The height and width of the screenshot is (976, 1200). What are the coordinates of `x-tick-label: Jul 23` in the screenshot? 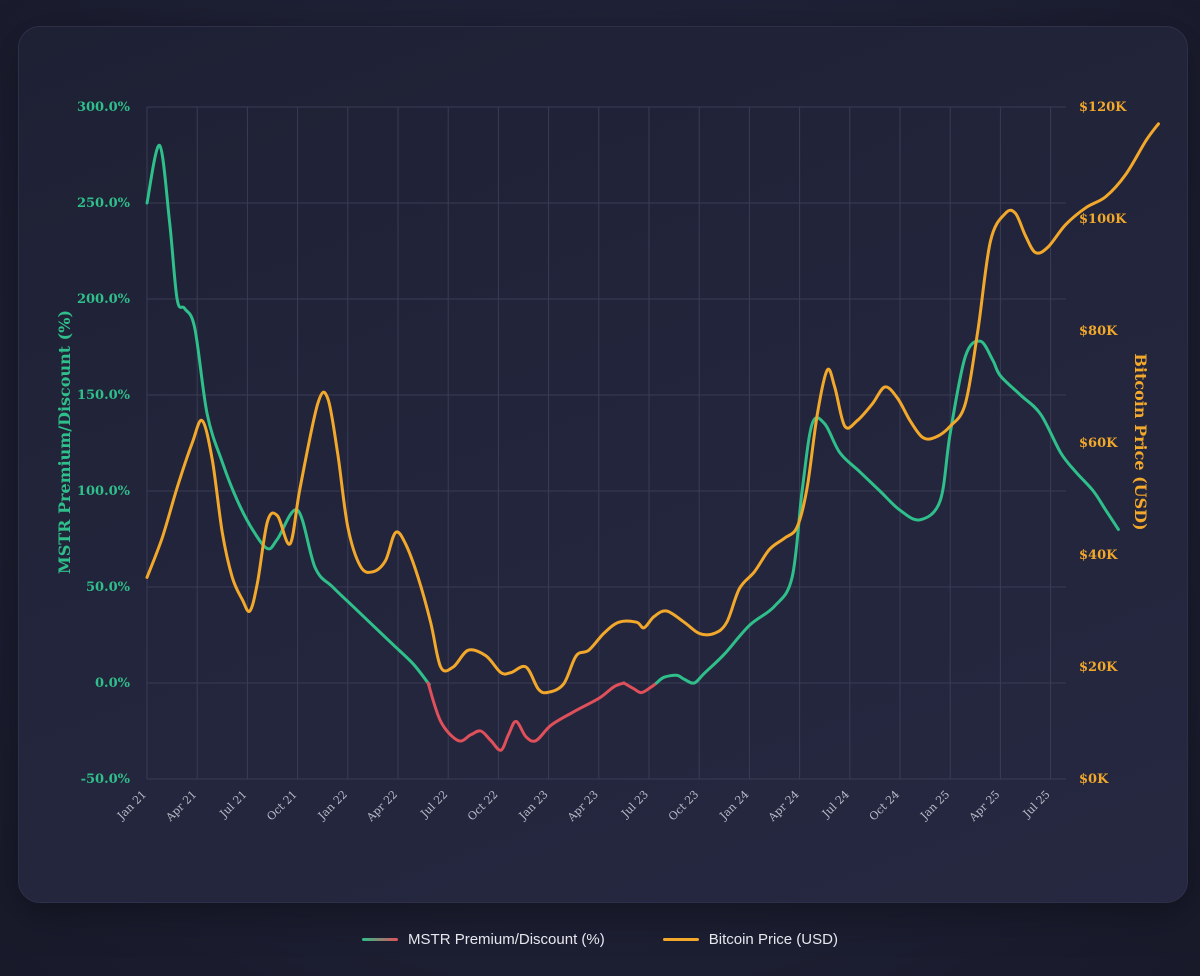 It's located at (634, 804).